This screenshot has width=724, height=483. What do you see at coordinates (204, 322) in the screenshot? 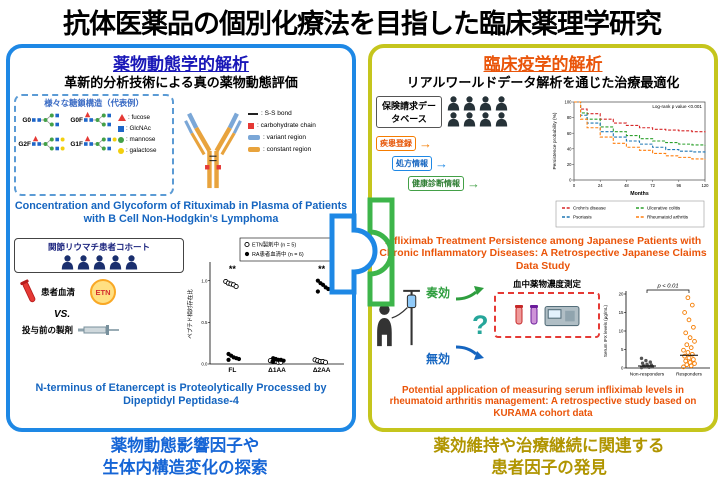
I see `svg-text: 0.5` at bounding box center [204, 322].